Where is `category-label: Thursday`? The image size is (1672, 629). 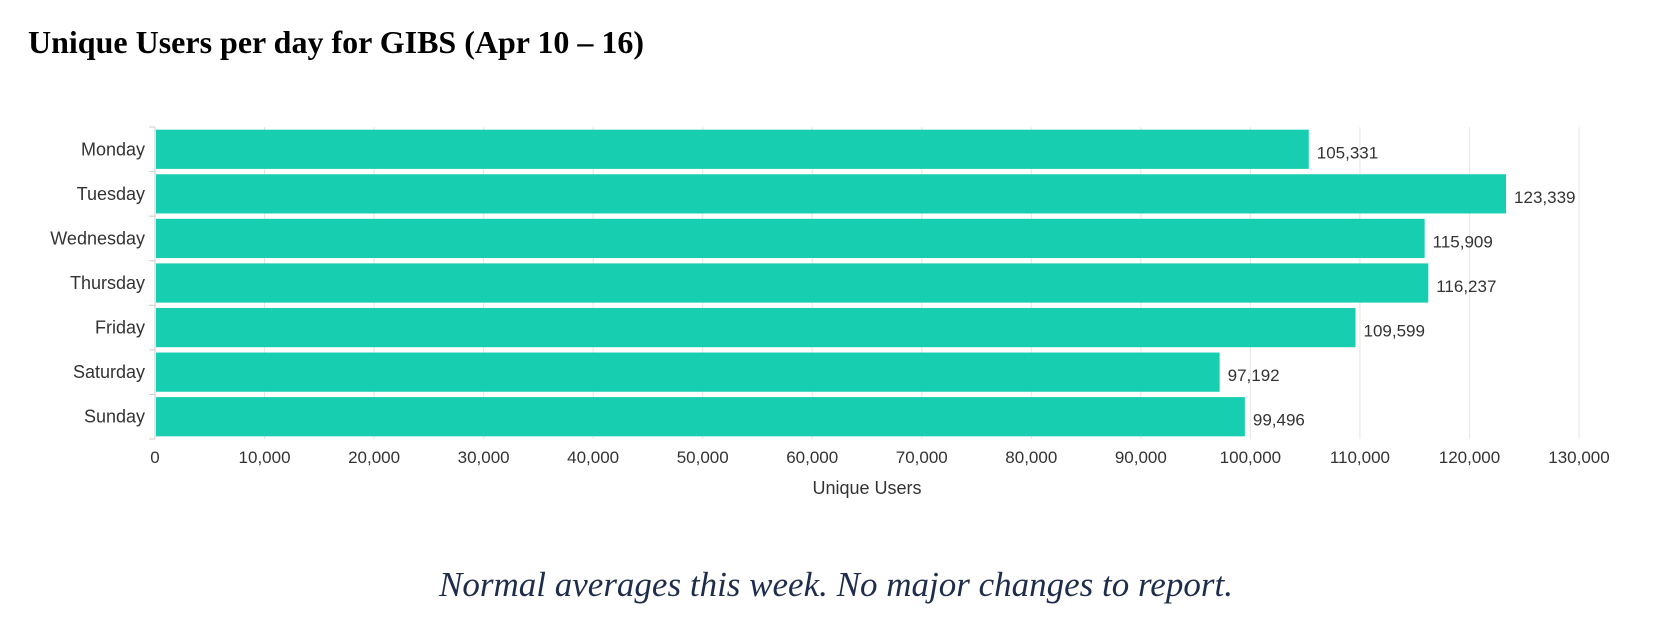 category-label: Thursday is located at coordinates (107, 283).